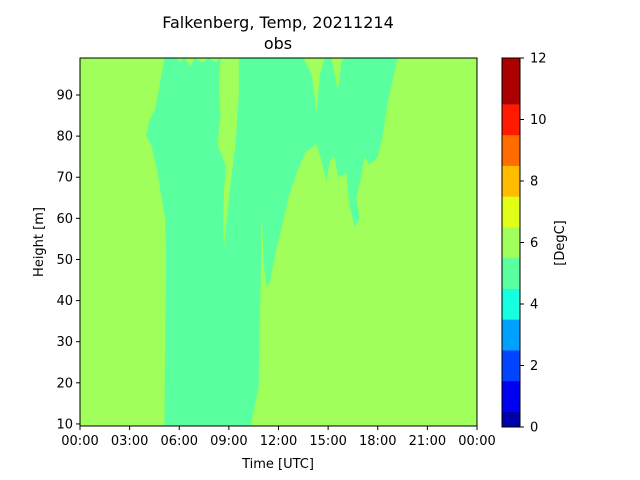 This screenshot has width=640, height=480. Describe the element at coordinates (64, 260) in the screenshot. I see `y-tick-label: 50` at that location.